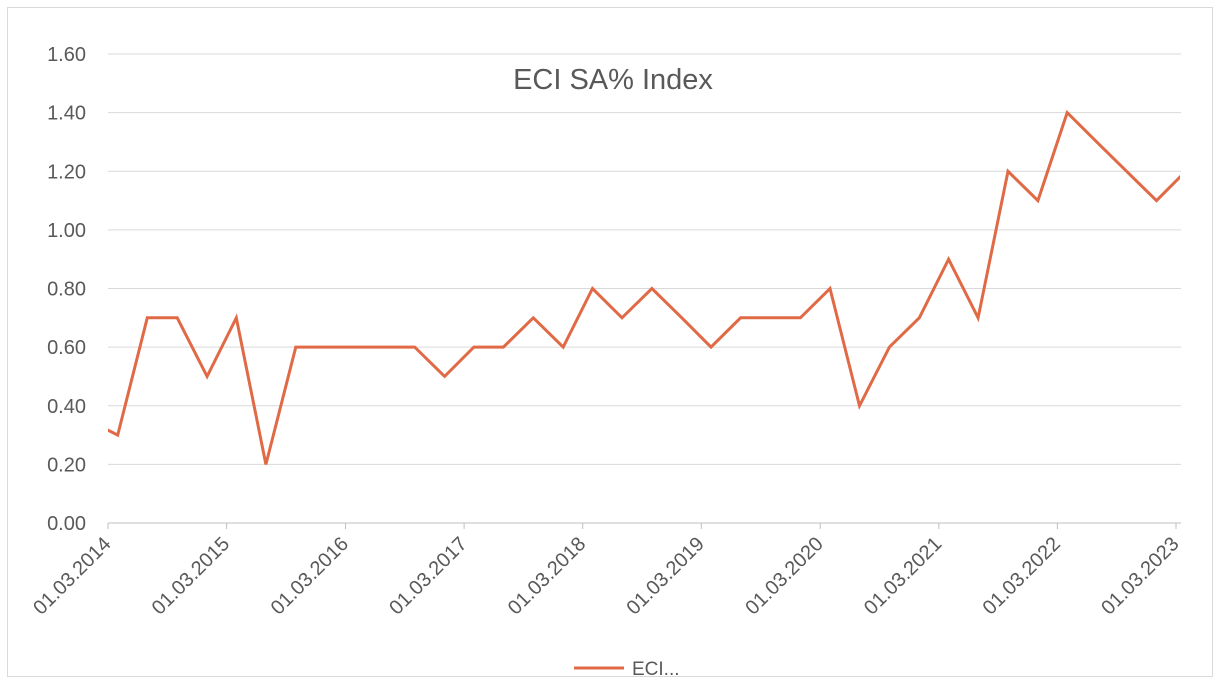 This screenshot has height=686, width=1222. I want to click on y-tick-label-4: 0.80, so click(66, 290).